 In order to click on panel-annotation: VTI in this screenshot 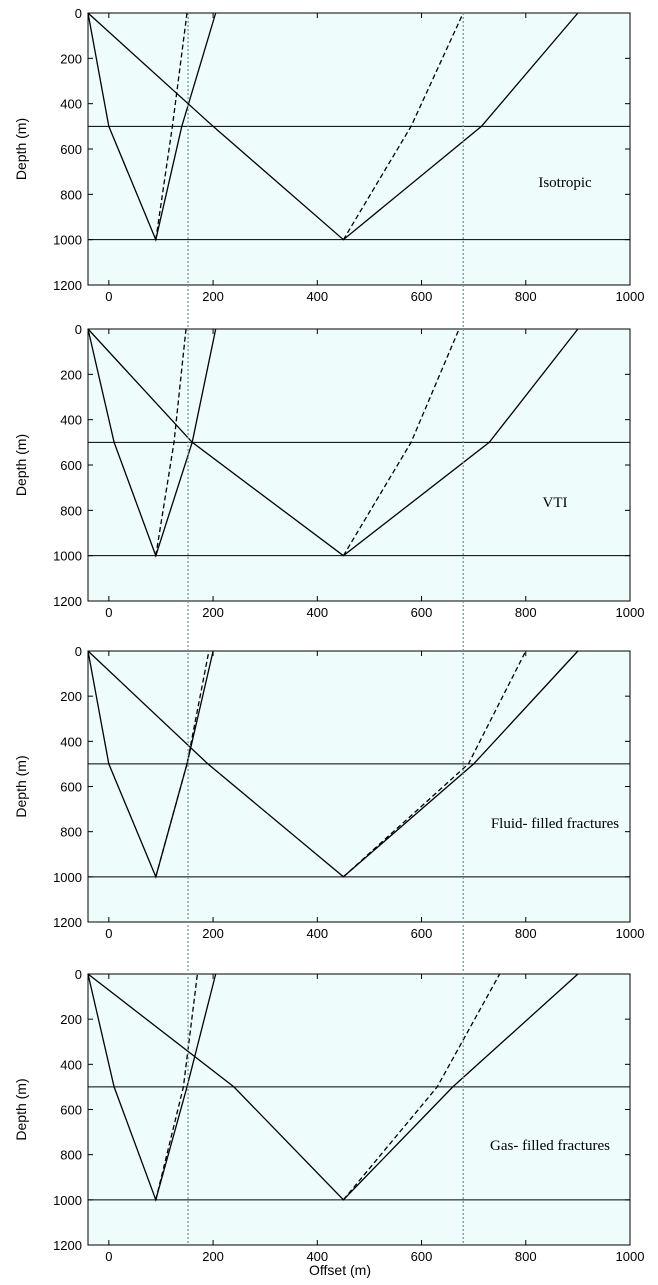, I will do `click(555, 503)`.